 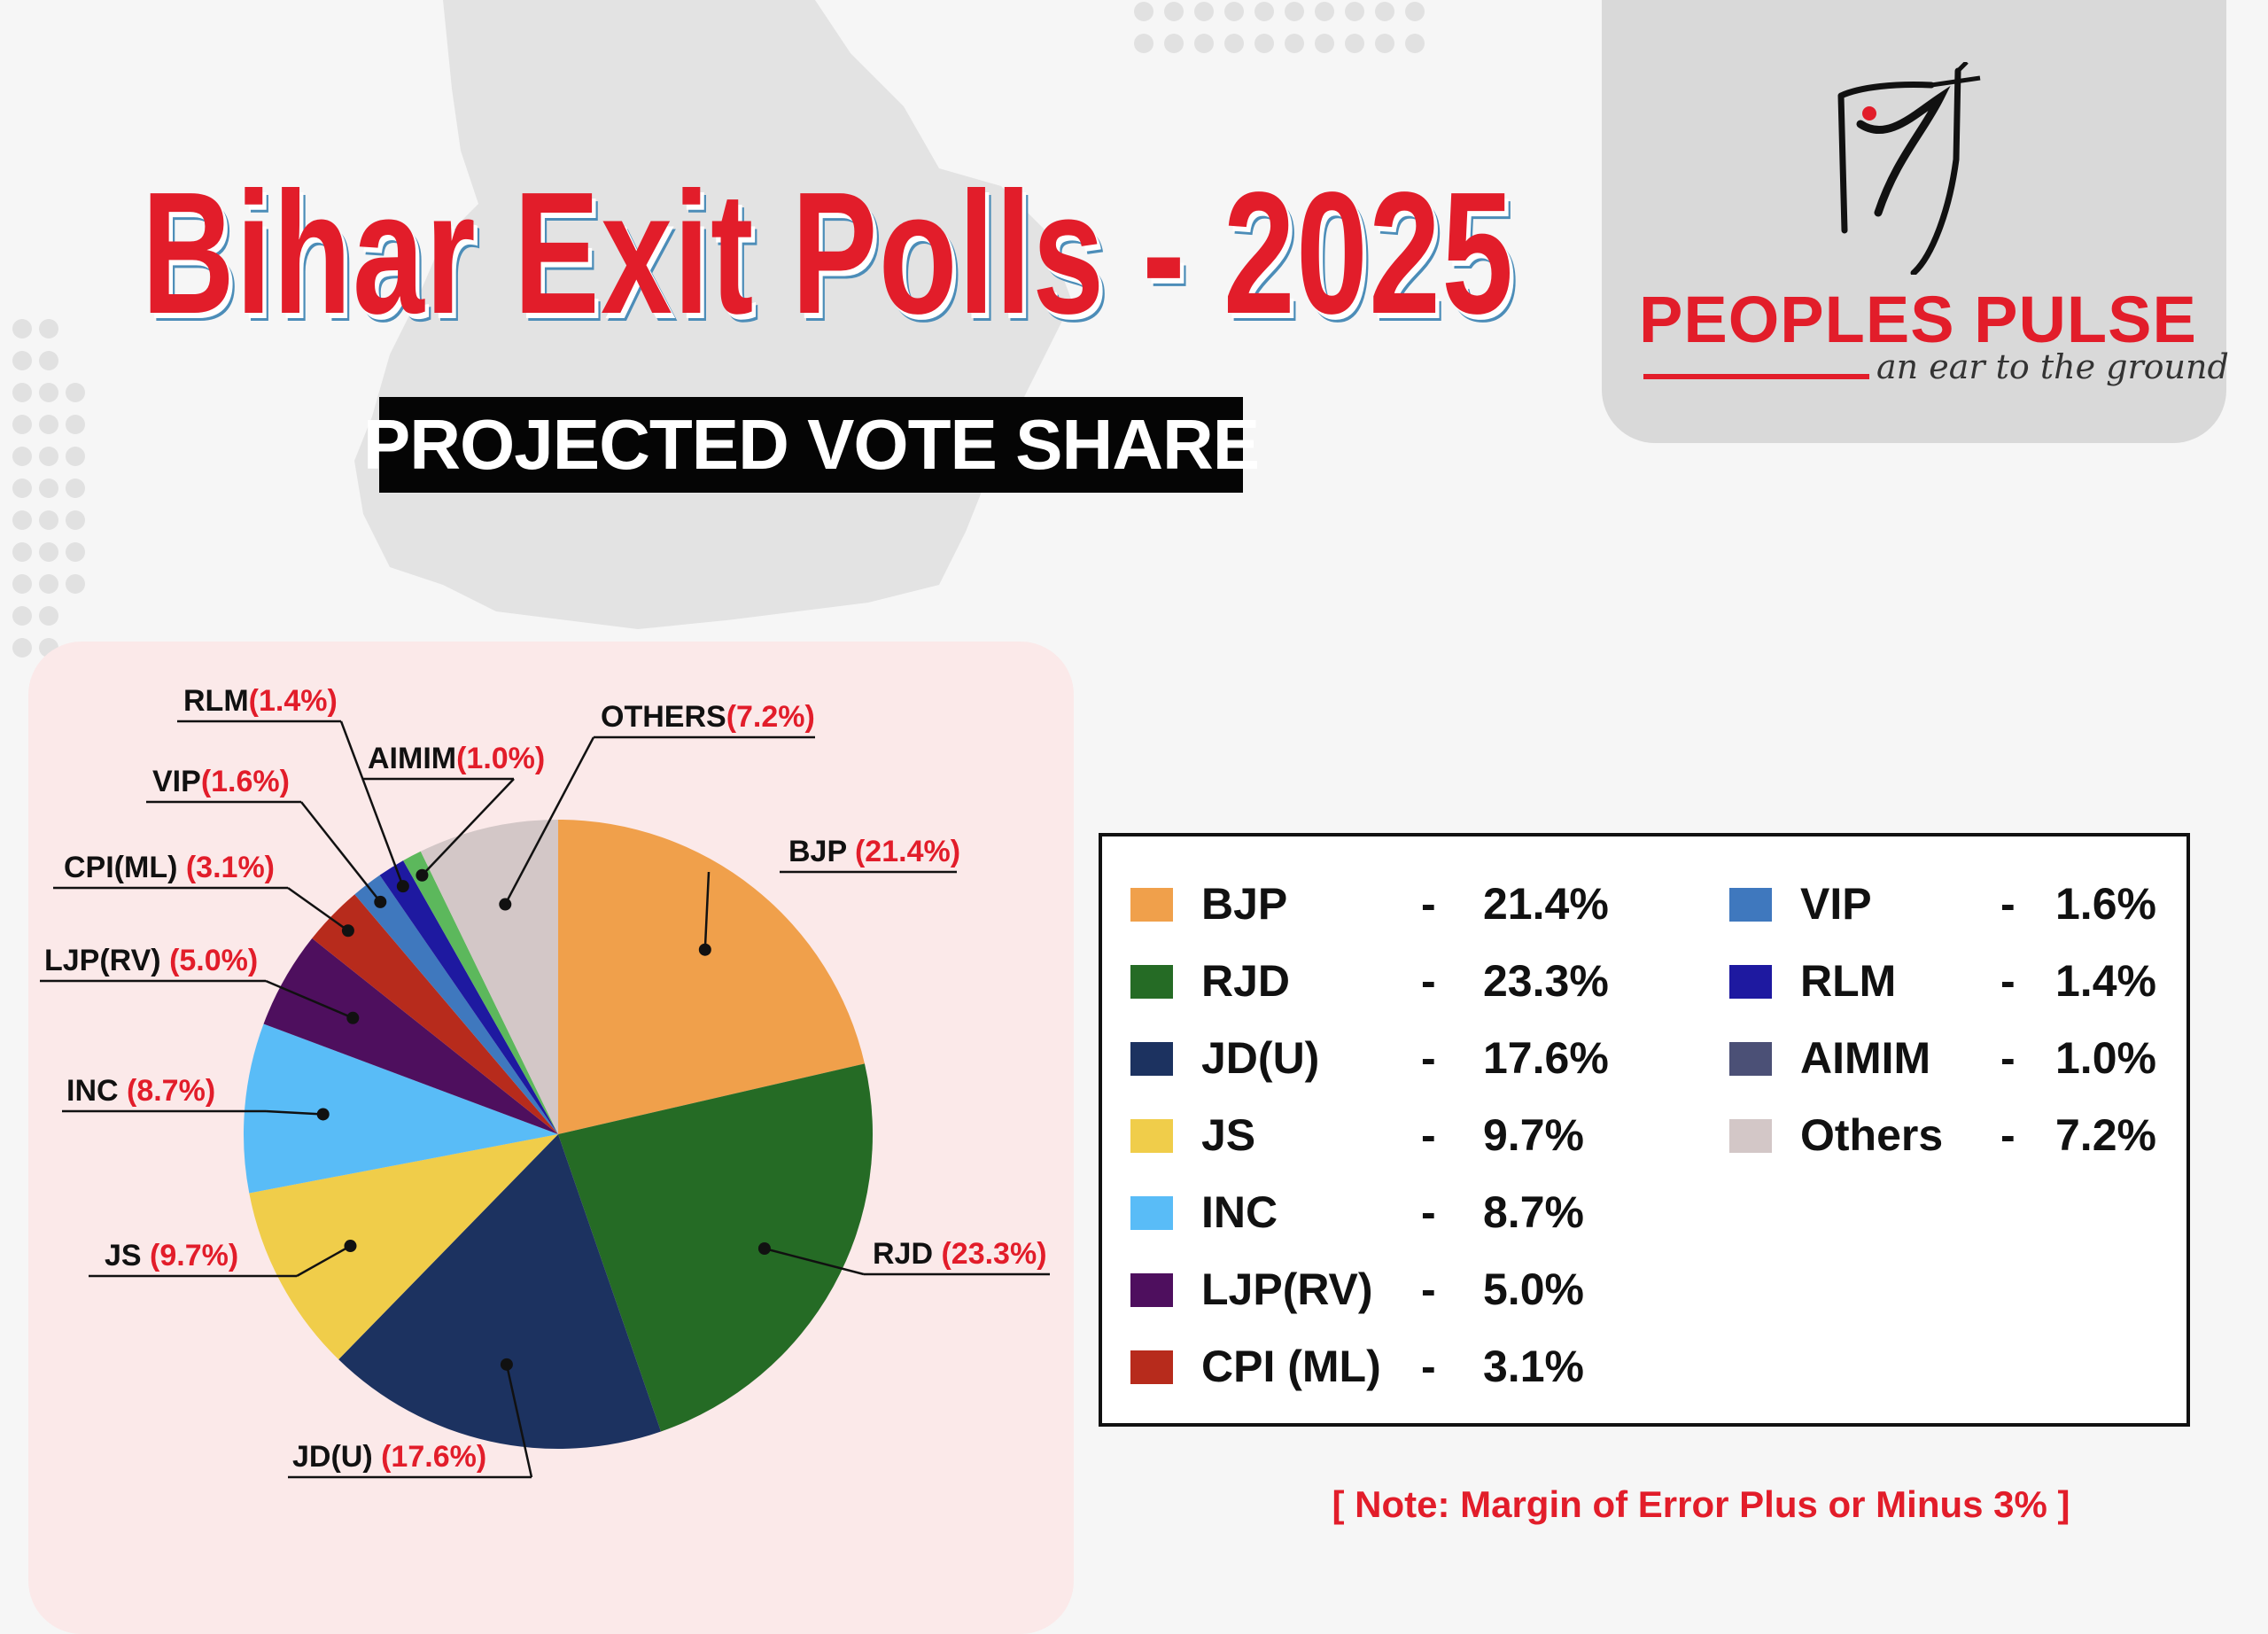 I want to click on subtitle: PROJECTED VOTE SHARE, so click(x=811, y=444).